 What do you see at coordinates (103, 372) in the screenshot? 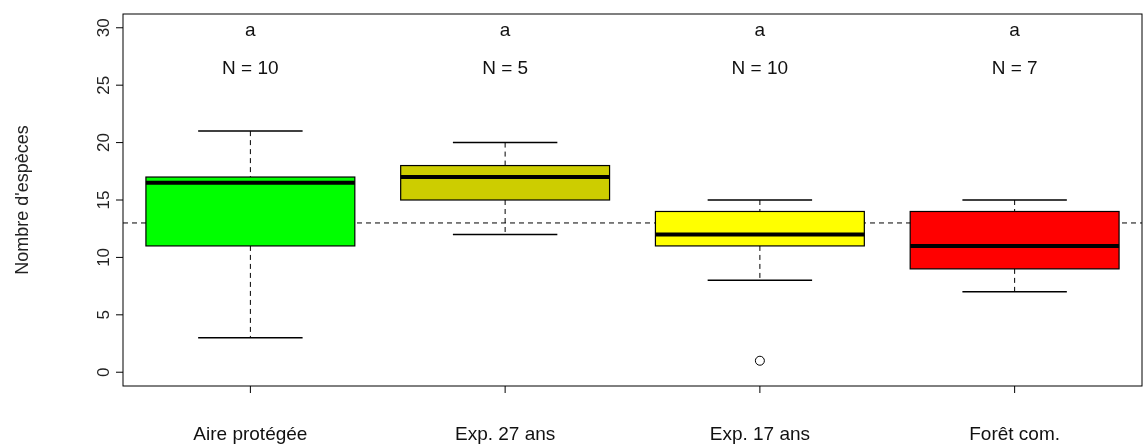
I see `y-tick-label: 0` at bounding box center [103, 372].